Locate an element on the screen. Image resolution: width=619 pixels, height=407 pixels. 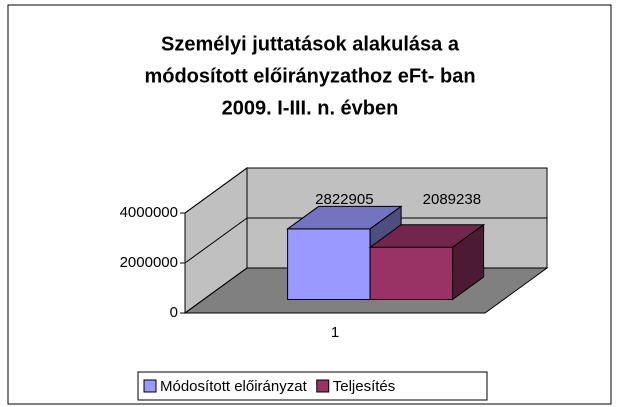
y-tick-label: 2000000 is located at coordinates (149, 262).